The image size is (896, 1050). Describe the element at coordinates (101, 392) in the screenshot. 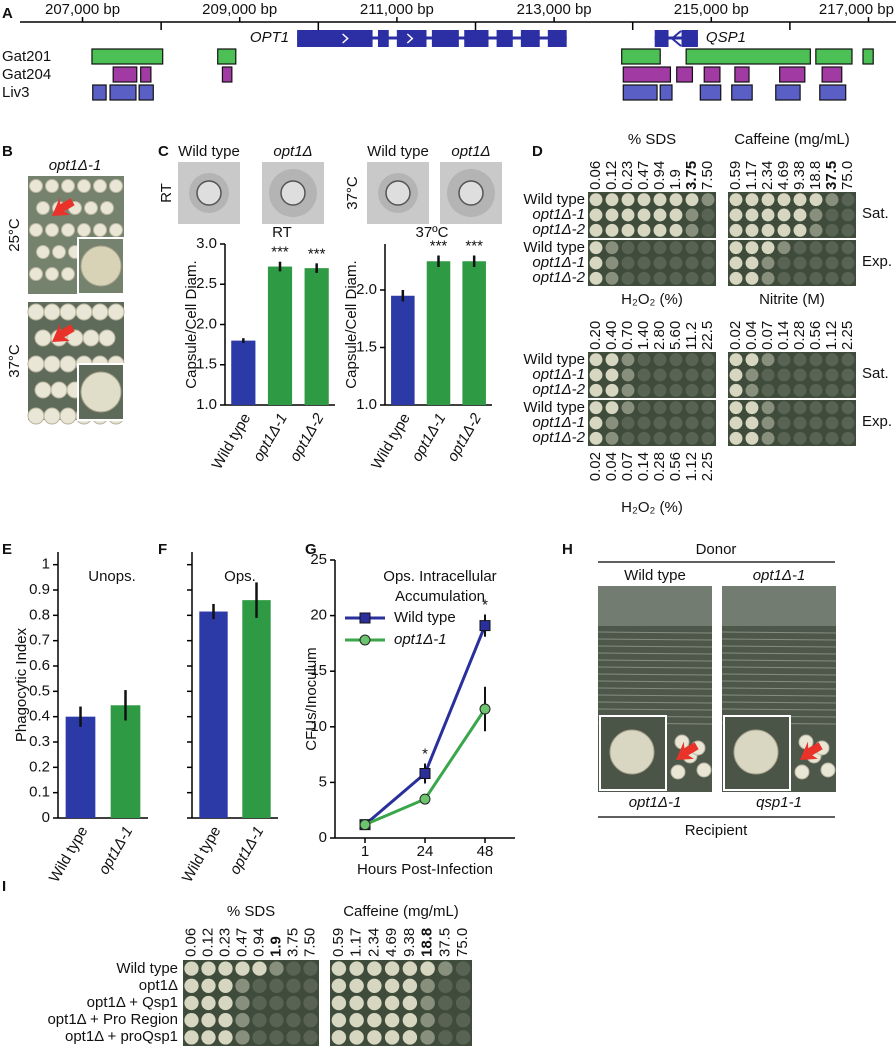

I see `inset-colony` at that location.